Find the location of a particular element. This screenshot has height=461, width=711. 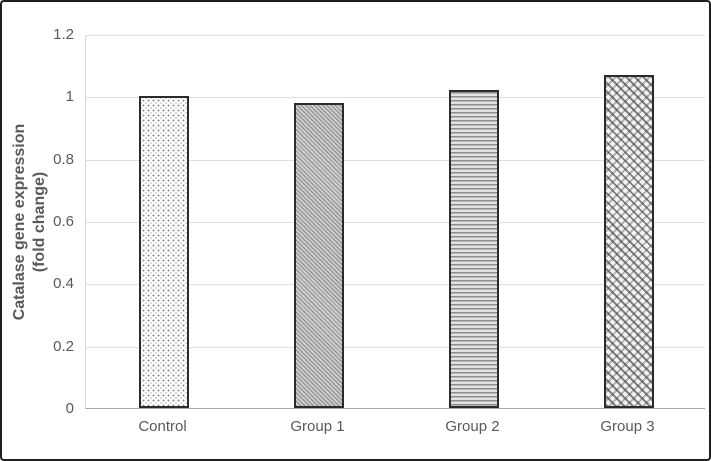

x-category-label: Group 1 is located at coordinates (317, 426).